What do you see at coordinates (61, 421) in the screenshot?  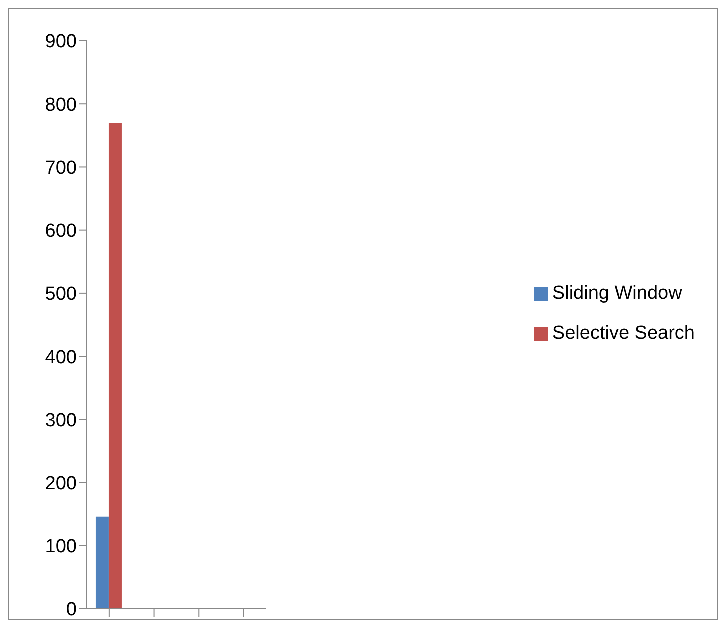 I see `y-tick-label: 300` at bounding box center [61, 421].